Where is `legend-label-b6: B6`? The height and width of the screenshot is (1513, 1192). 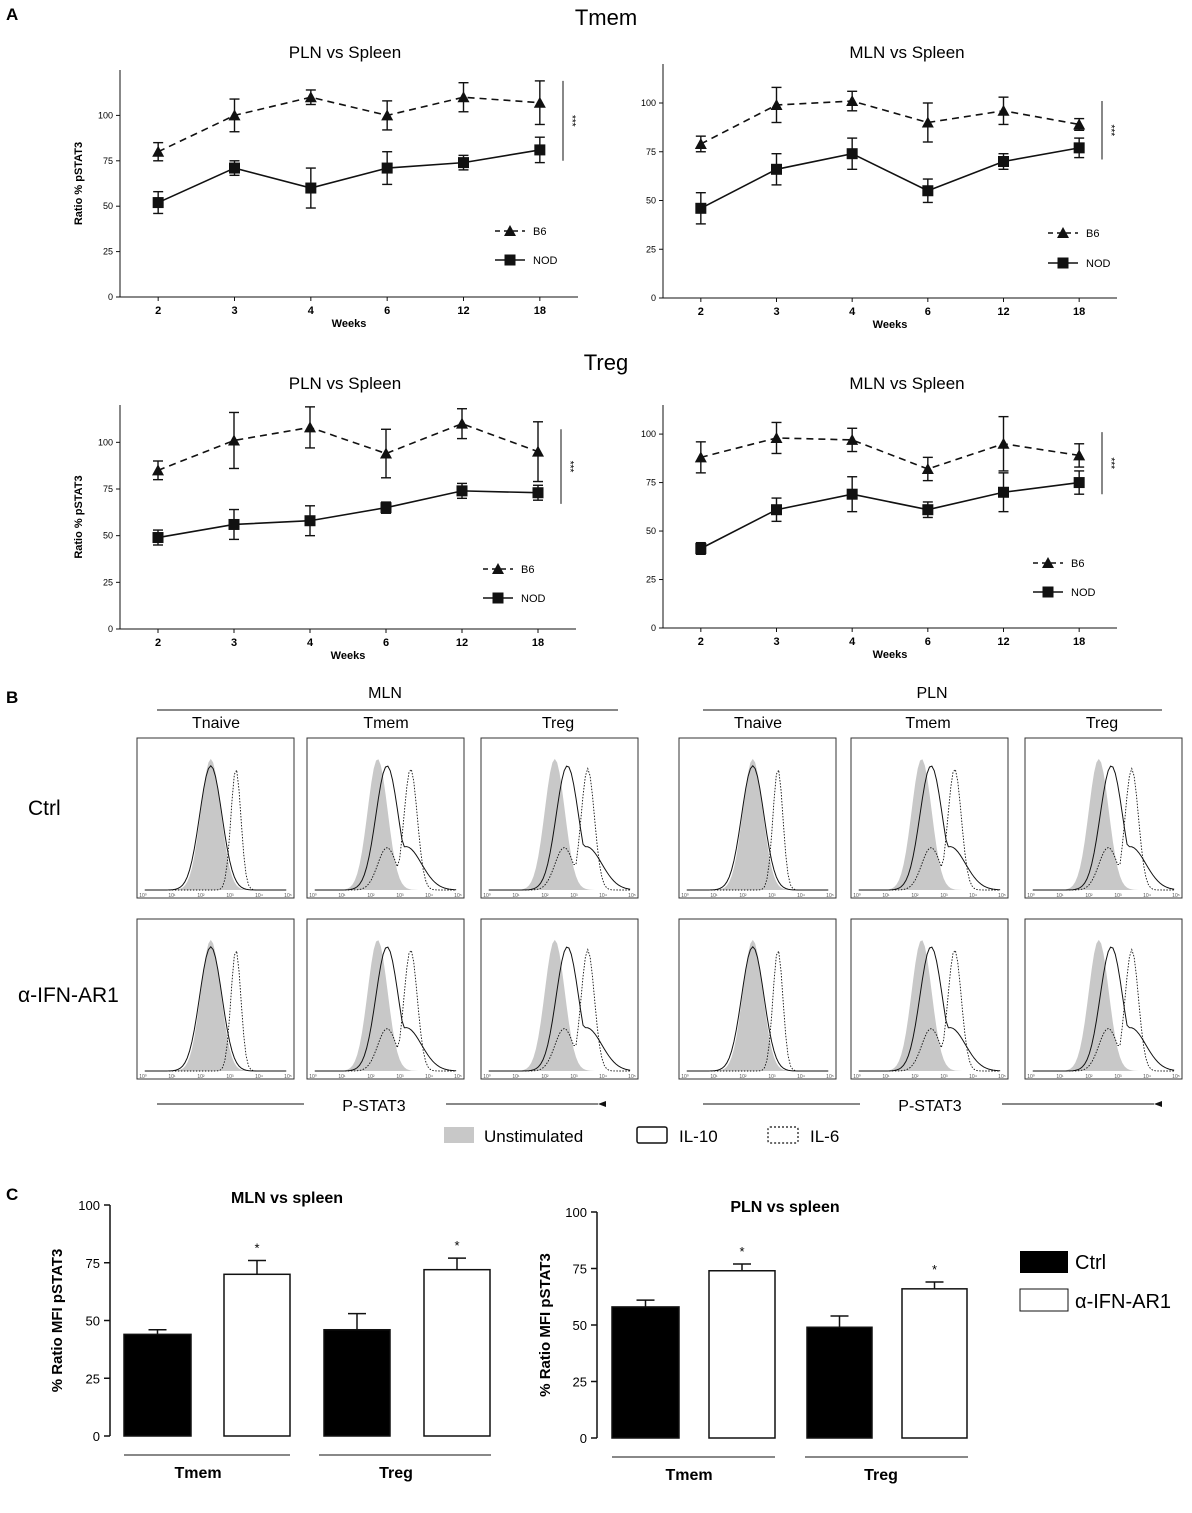
legend-label-b6: B6 is located at coordinates (539, 232).